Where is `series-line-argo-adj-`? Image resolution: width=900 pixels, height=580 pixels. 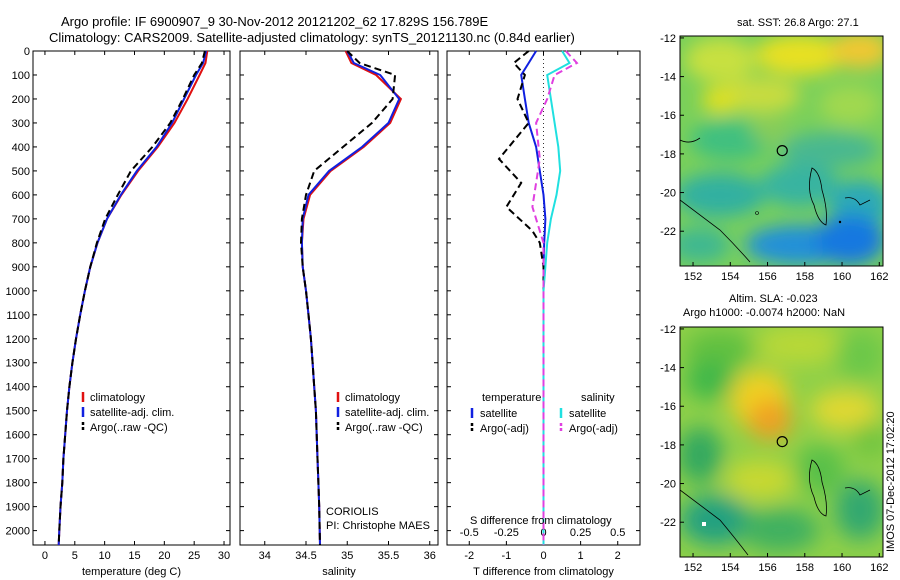
series-line-argo-adj- is located at coordinates (555, 297).